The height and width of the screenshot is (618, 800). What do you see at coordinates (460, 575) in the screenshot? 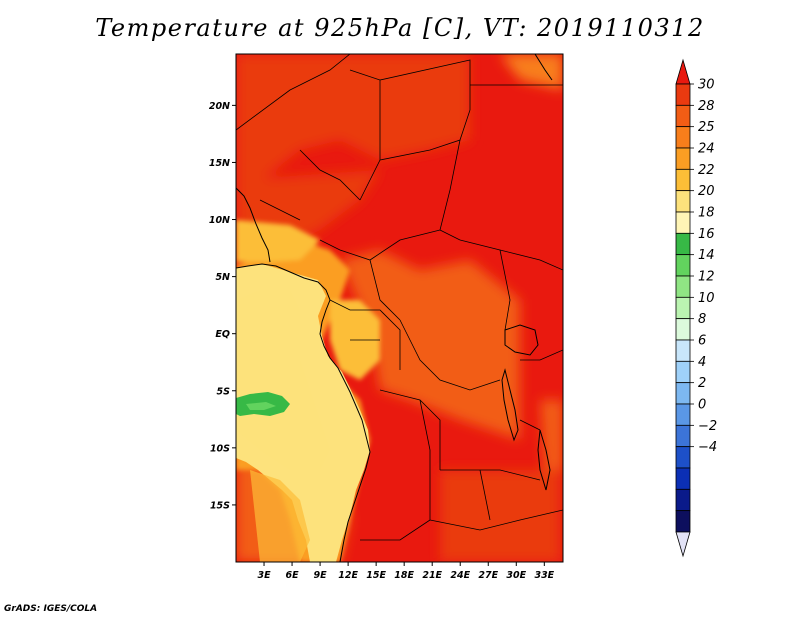
I see `x-tick-label: 24E` at bounding box center [460, 575].